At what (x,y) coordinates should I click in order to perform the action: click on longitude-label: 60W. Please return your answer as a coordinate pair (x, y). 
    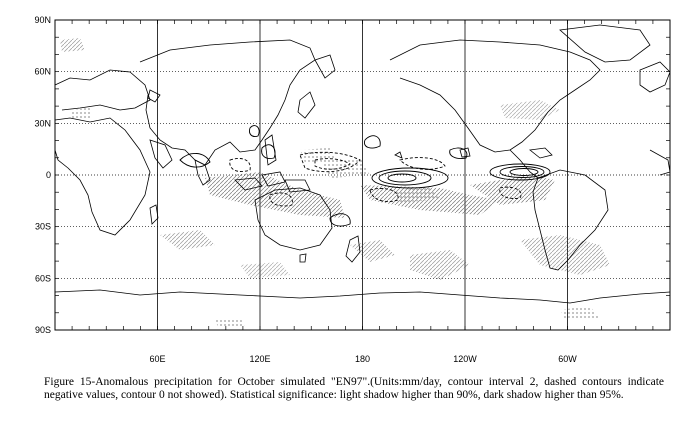
    Looking at the image, I should click on (567, 359).